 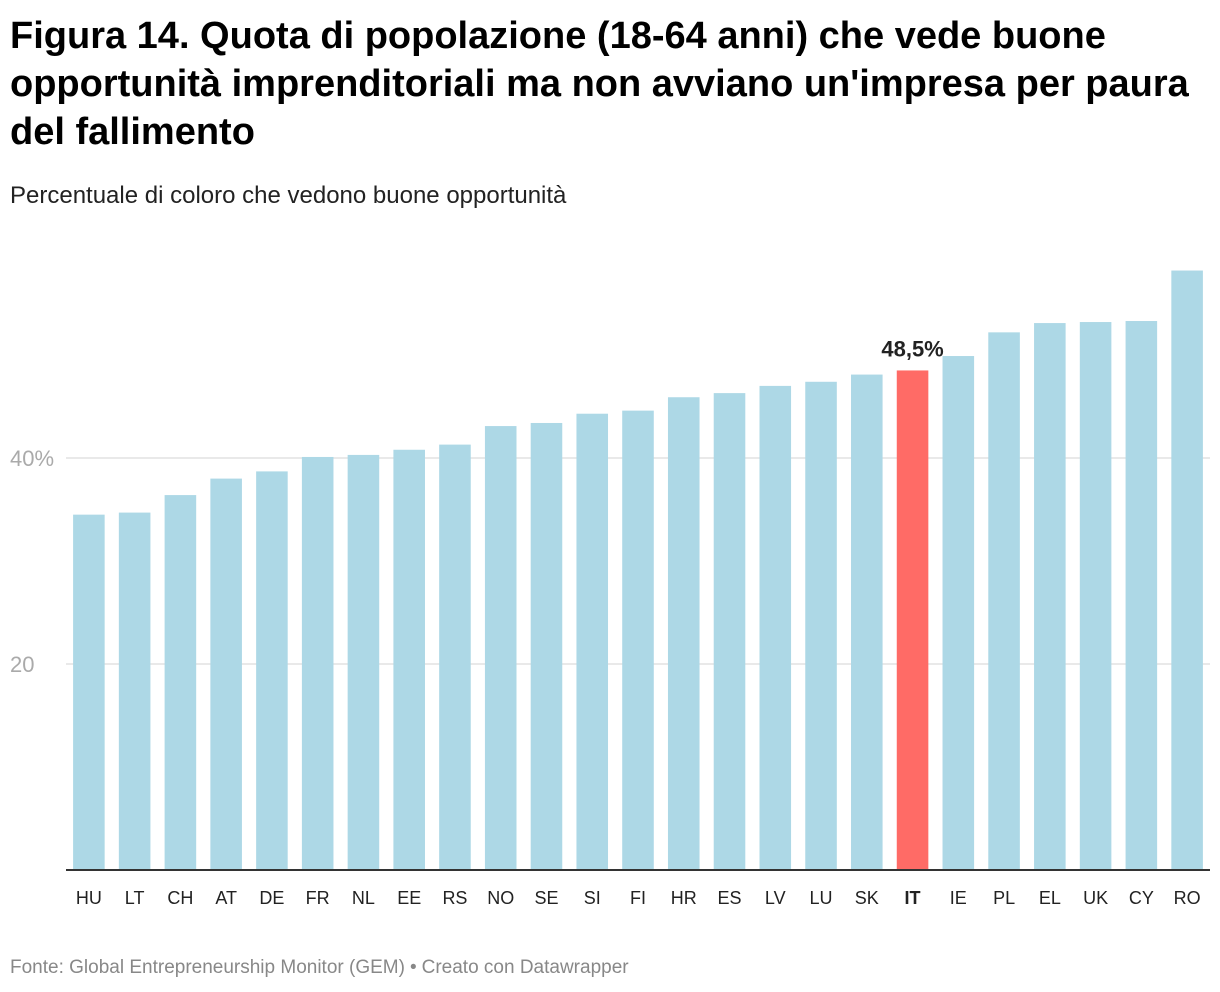 I want to click on x-tick-label: HR, so click(x=684, y=898).